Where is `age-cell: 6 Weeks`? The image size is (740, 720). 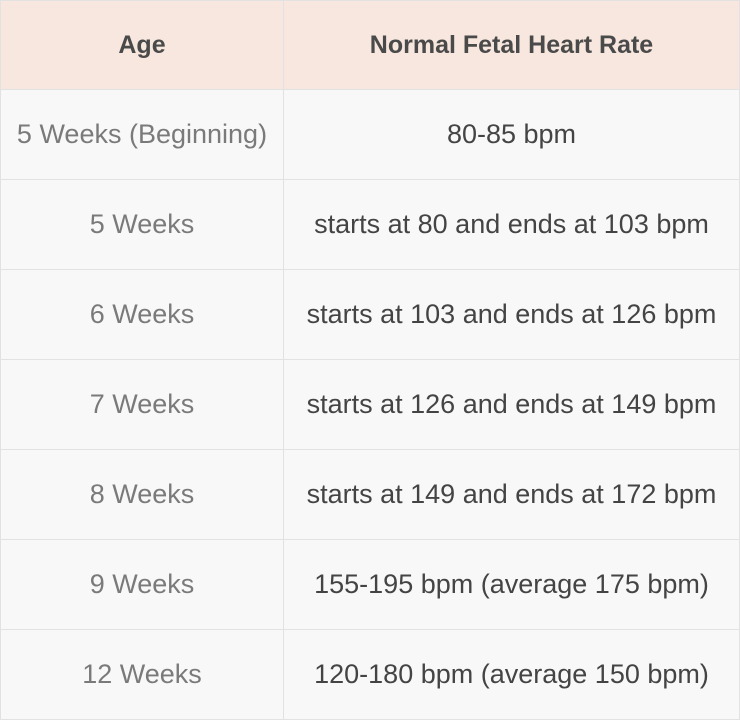
age-cell: 6 Weeks is located at coordinates (142, 314).